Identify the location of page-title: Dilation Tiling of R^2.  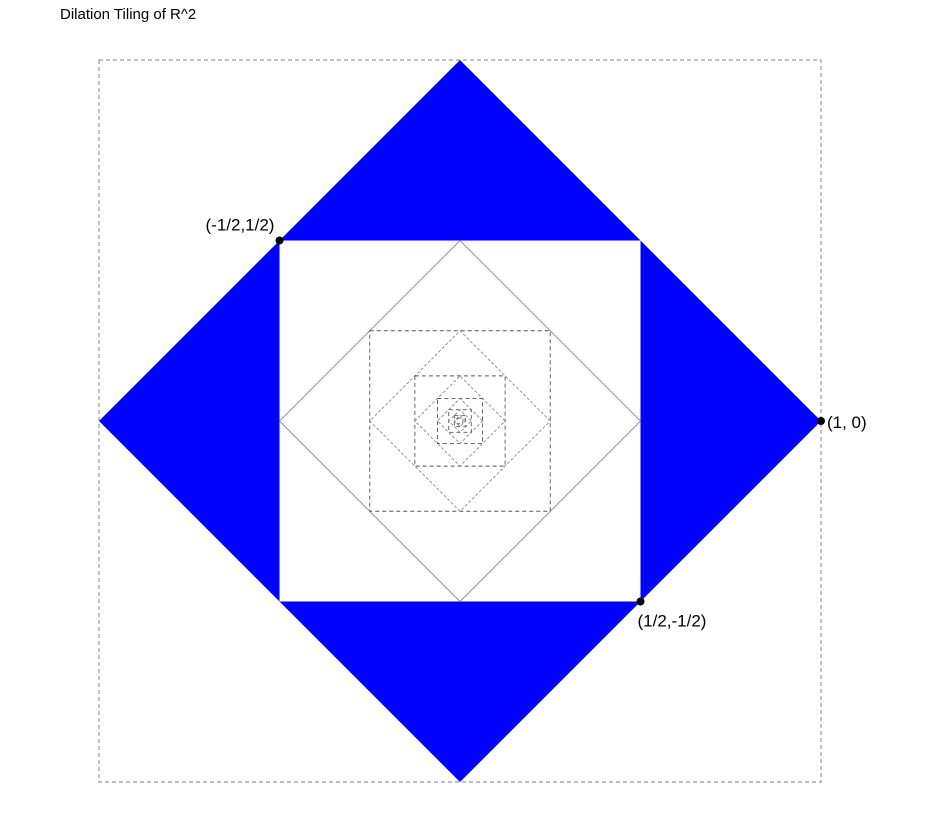
(128, 14).